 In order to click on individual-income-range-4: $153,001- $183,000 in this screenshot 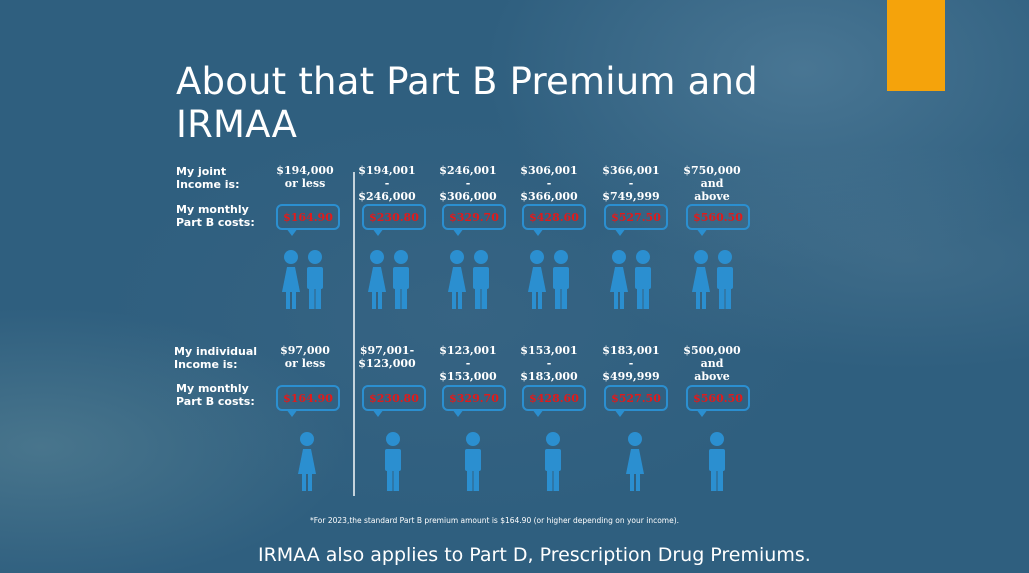, I will do `click(549, 363)`.